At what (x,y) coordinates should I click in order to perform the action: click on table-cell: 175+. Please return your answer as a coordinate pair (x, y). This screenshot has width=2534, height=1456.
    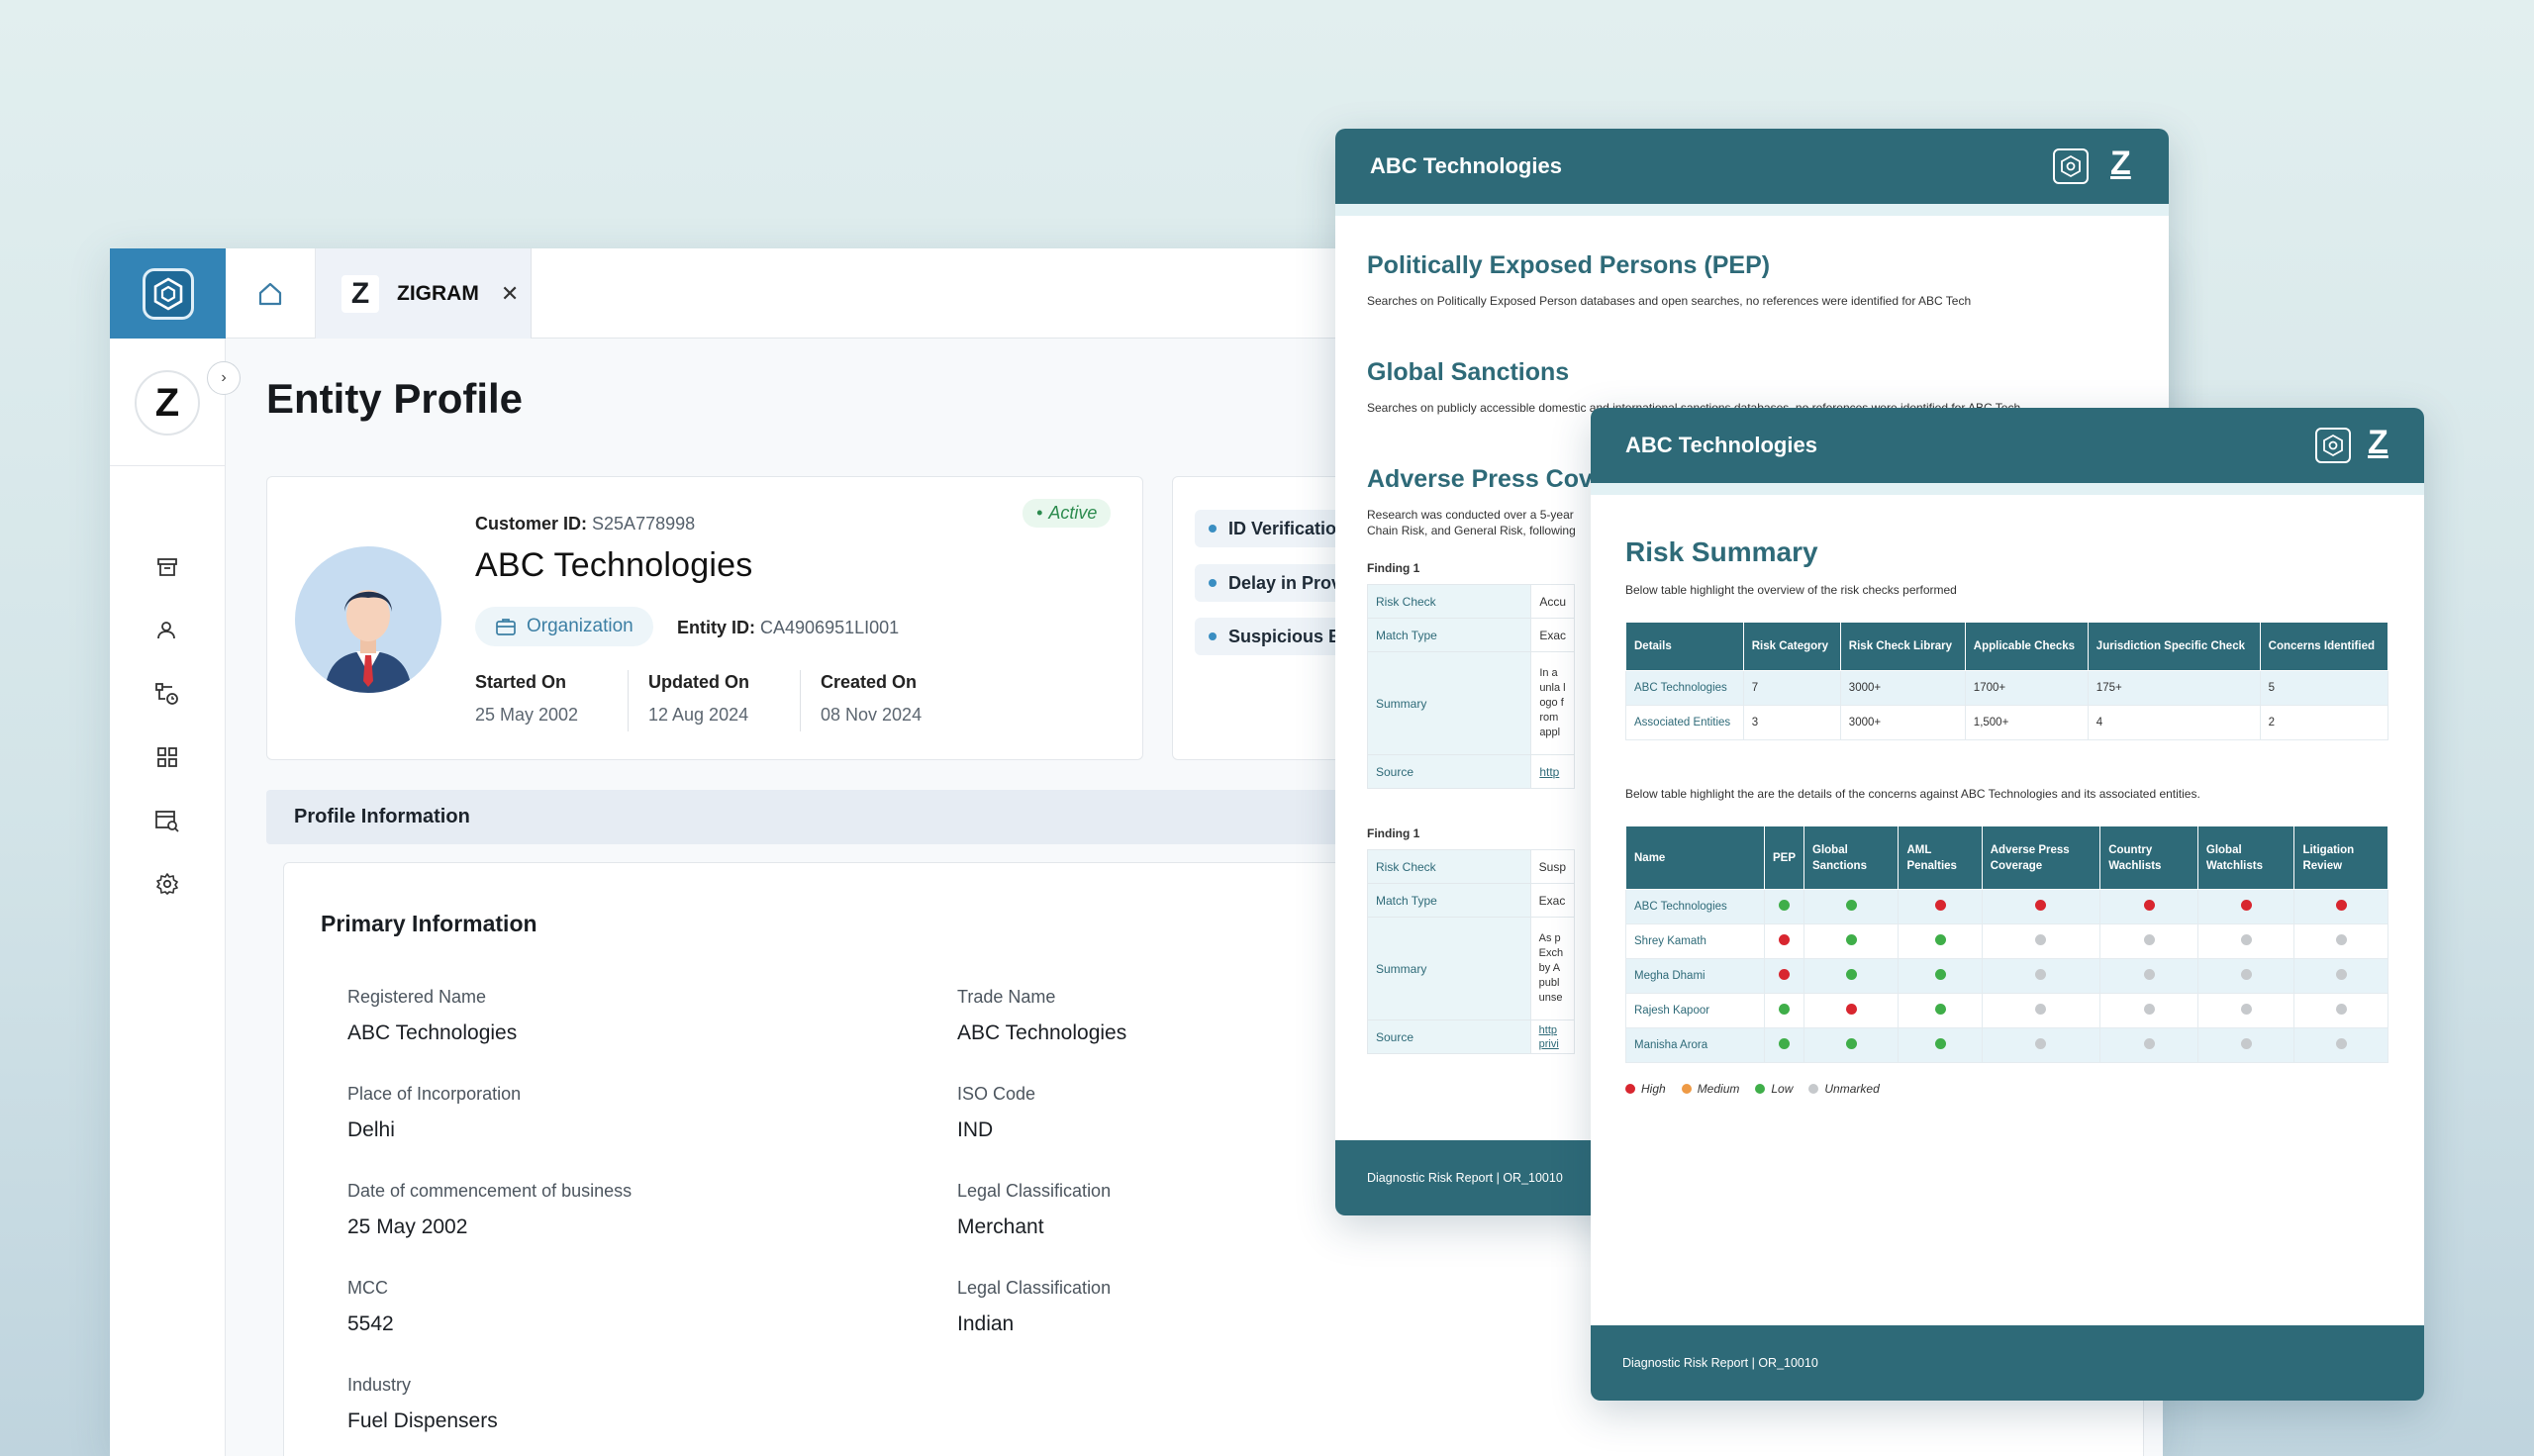
    Looking at the image, I should click on (2174, 688).